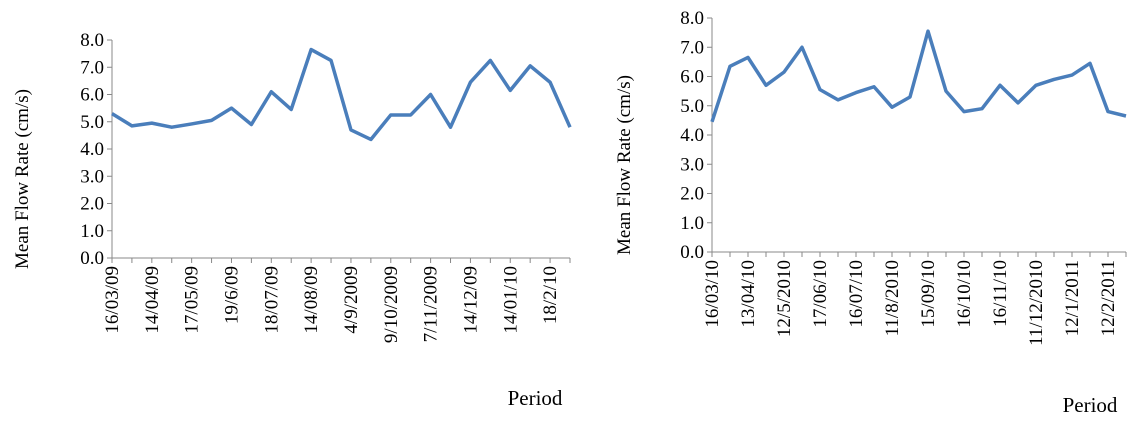  Describe the element at coordinates (1108, 298) in the screenshot. I see `x-tick-label: 12/2/2011` at that location.